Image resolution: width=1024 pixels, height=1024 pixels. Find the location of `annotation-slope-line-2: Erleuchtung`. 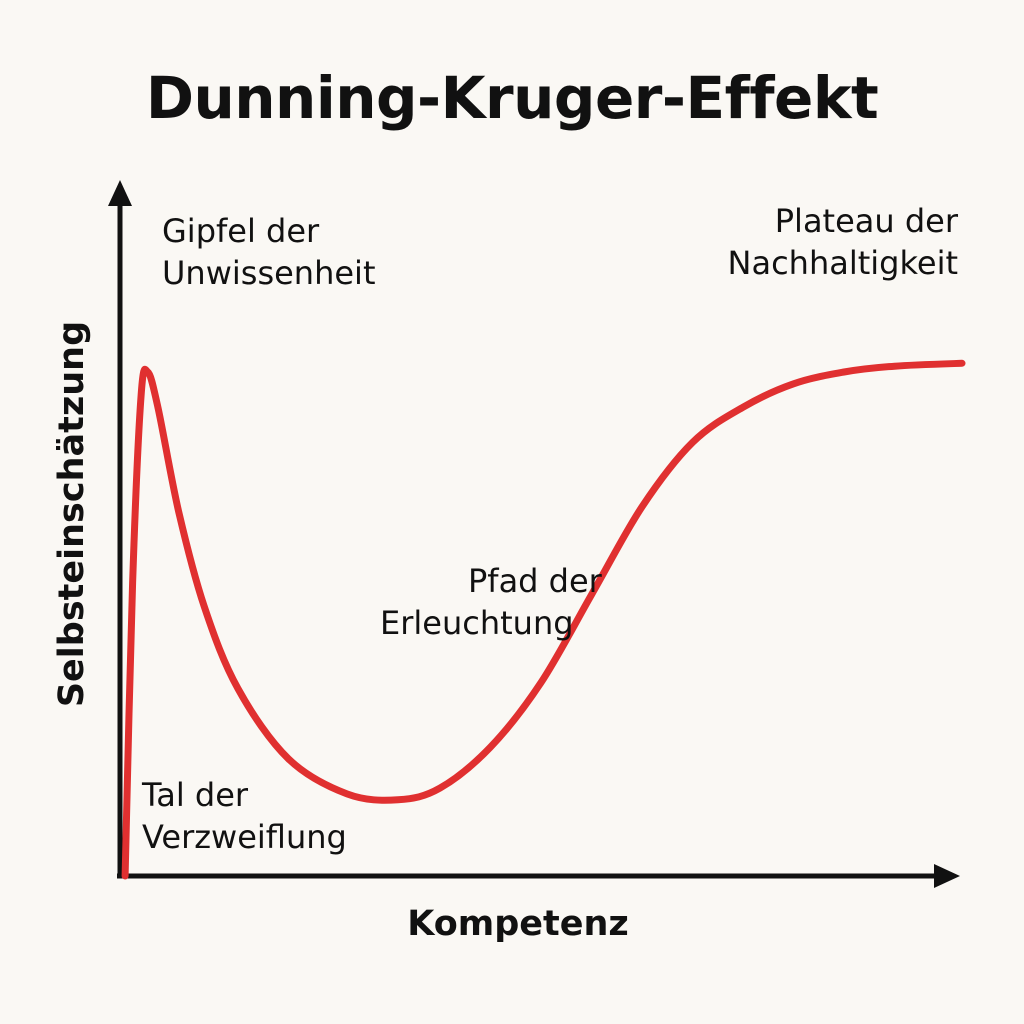

annotation-slope-line-2: Erleuchtung is located at coordinates (477, 623).